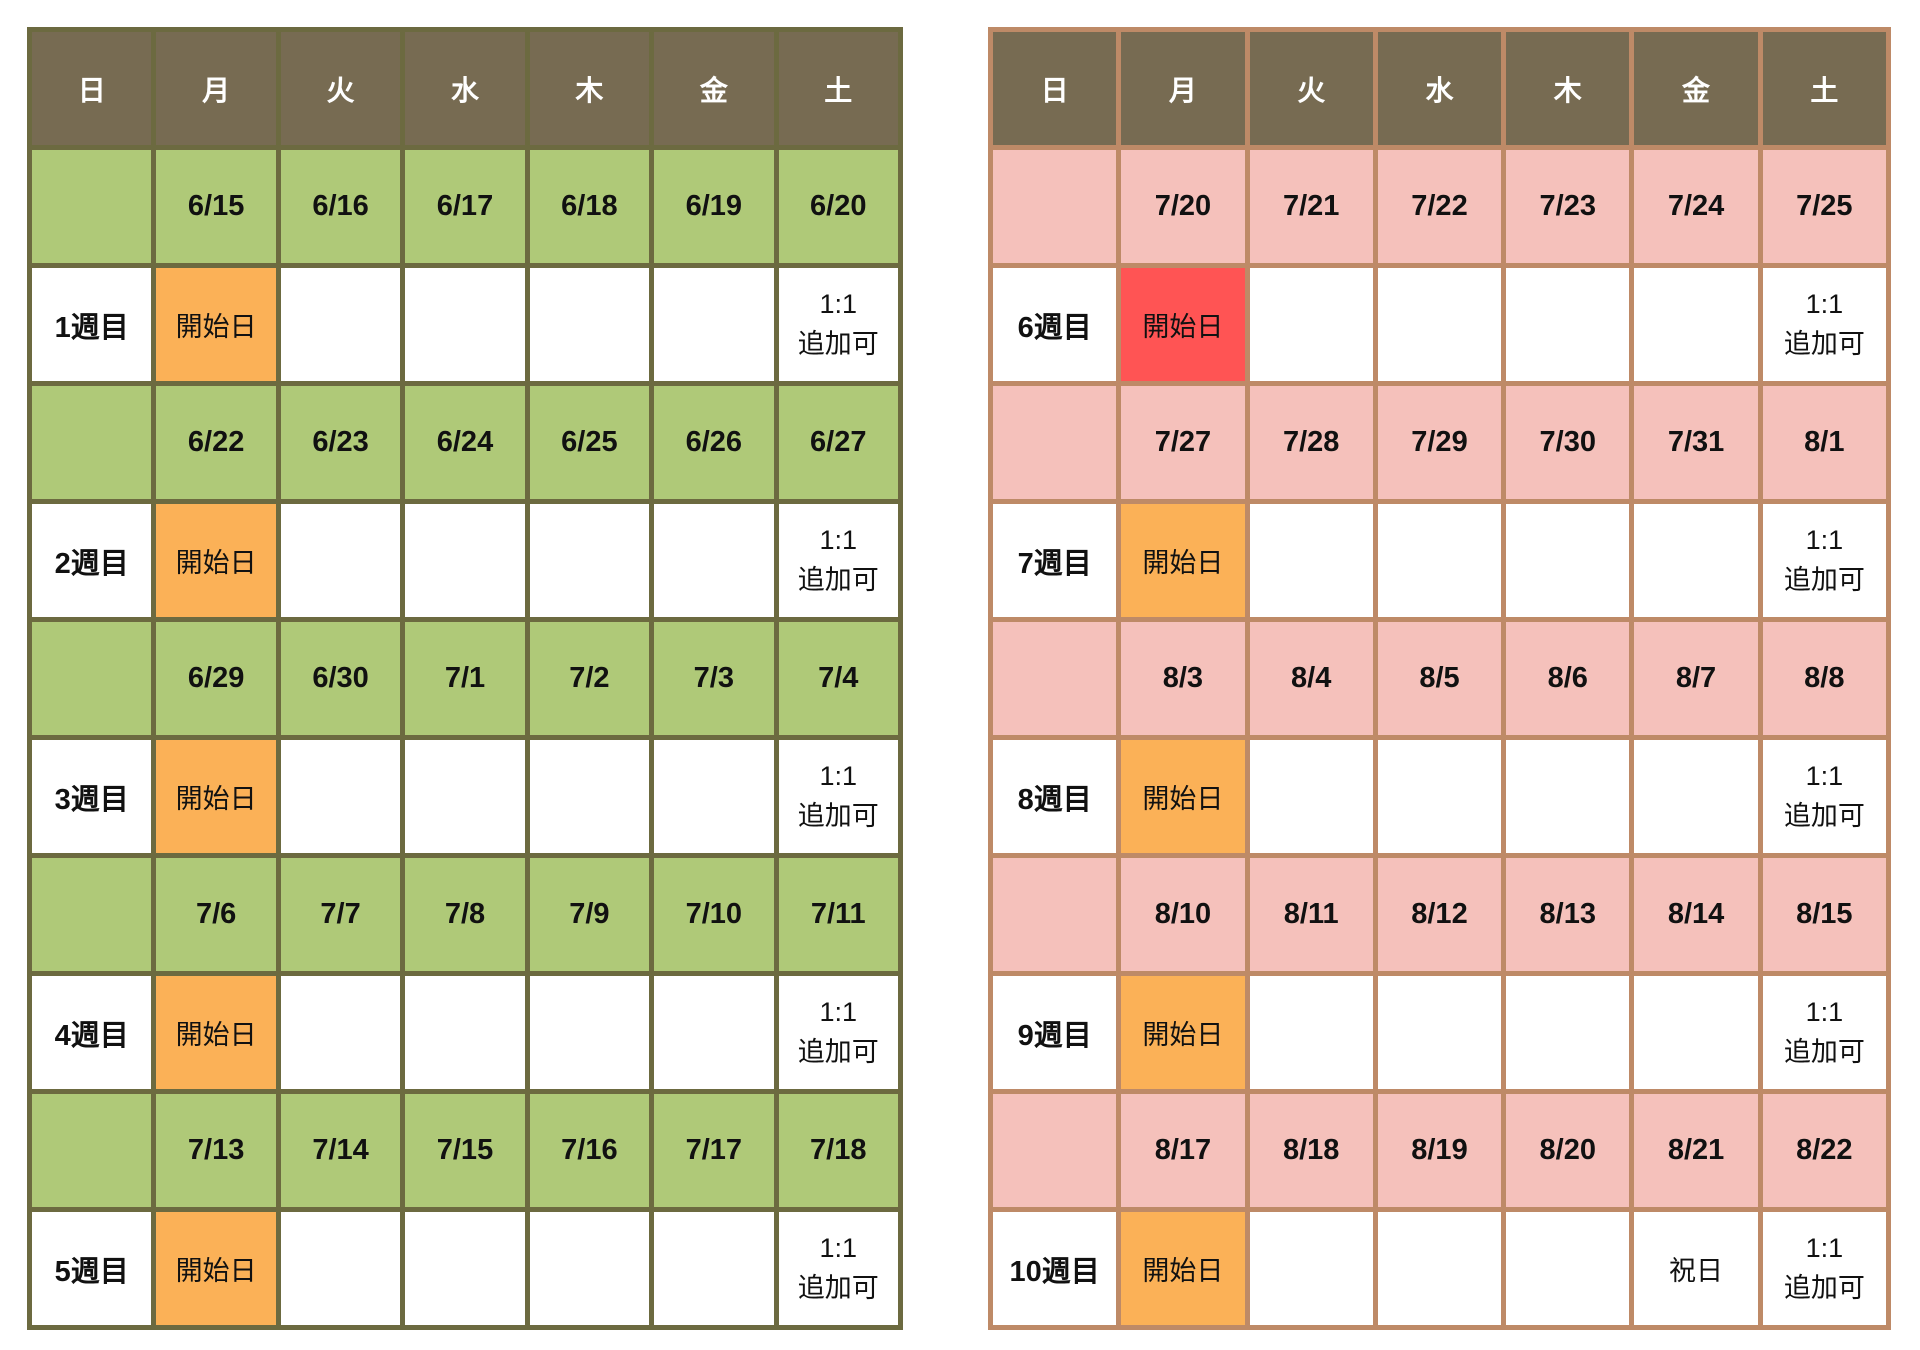  Describe the element at coordinates (1824, 206) in the screenshot. I see `date-cell: 7/25` at that location.